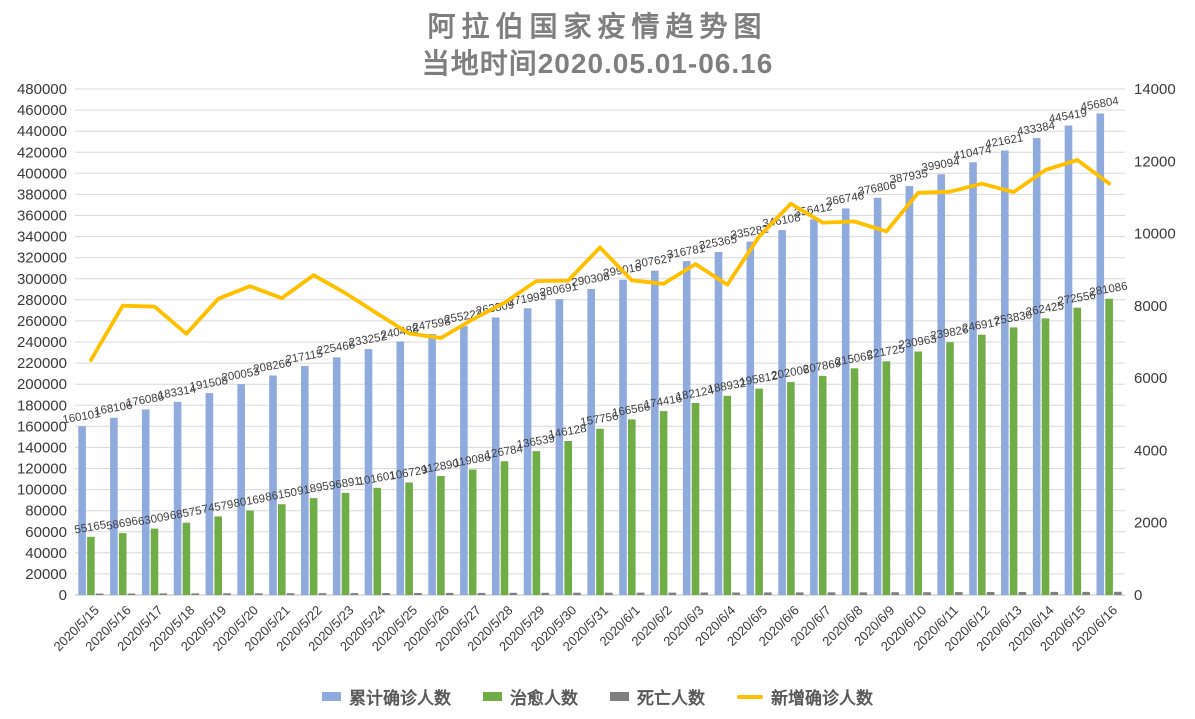  Describe the element at coordinates (597, 696) in the screenshot. I see `legend: 累计确诊人数 治愈人数 死亡人数 新增确诊人数` at that location.